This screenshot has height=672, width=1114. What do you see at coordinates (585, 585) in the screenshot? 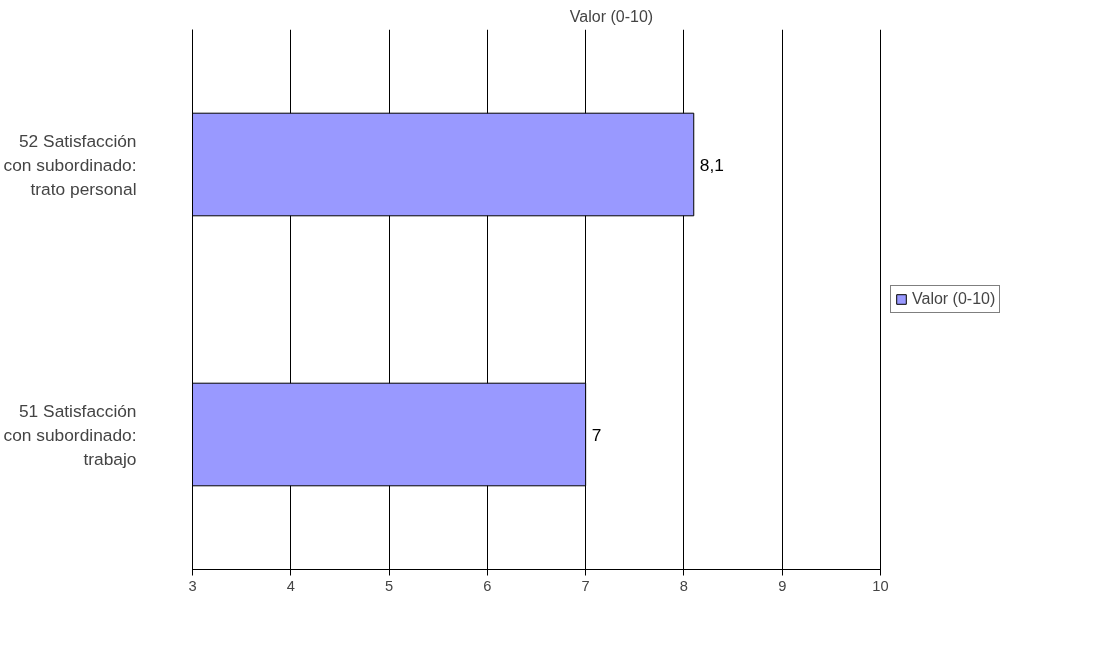
I see `x-tick-label: 7` at bounding box center [585, 585].